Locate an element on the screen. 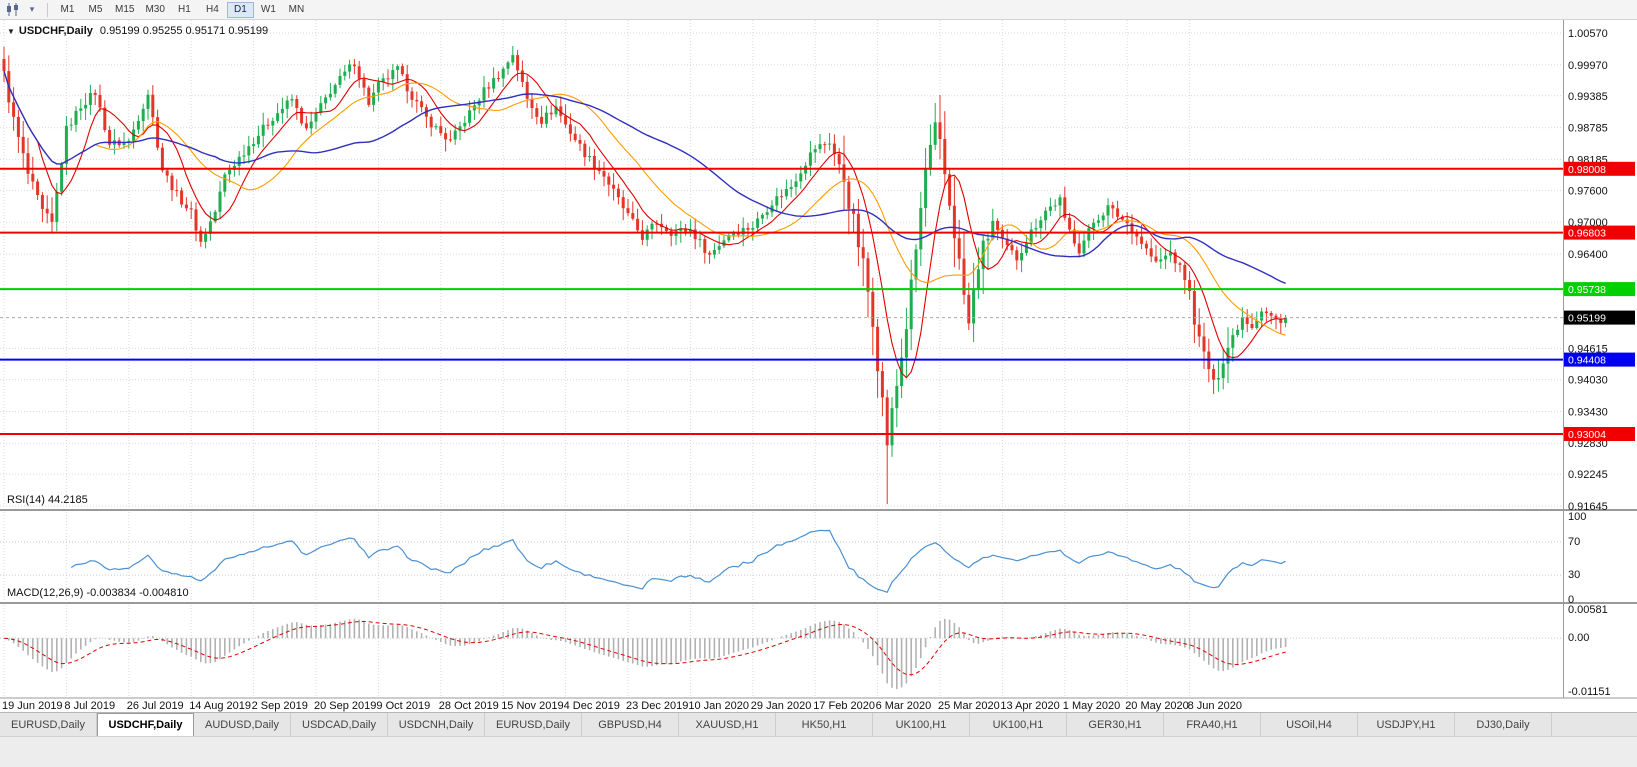 The width and height of the screenshot is (1637, 767). svg-text: 8 Jul 2019 is located at coordinates (89, 706).